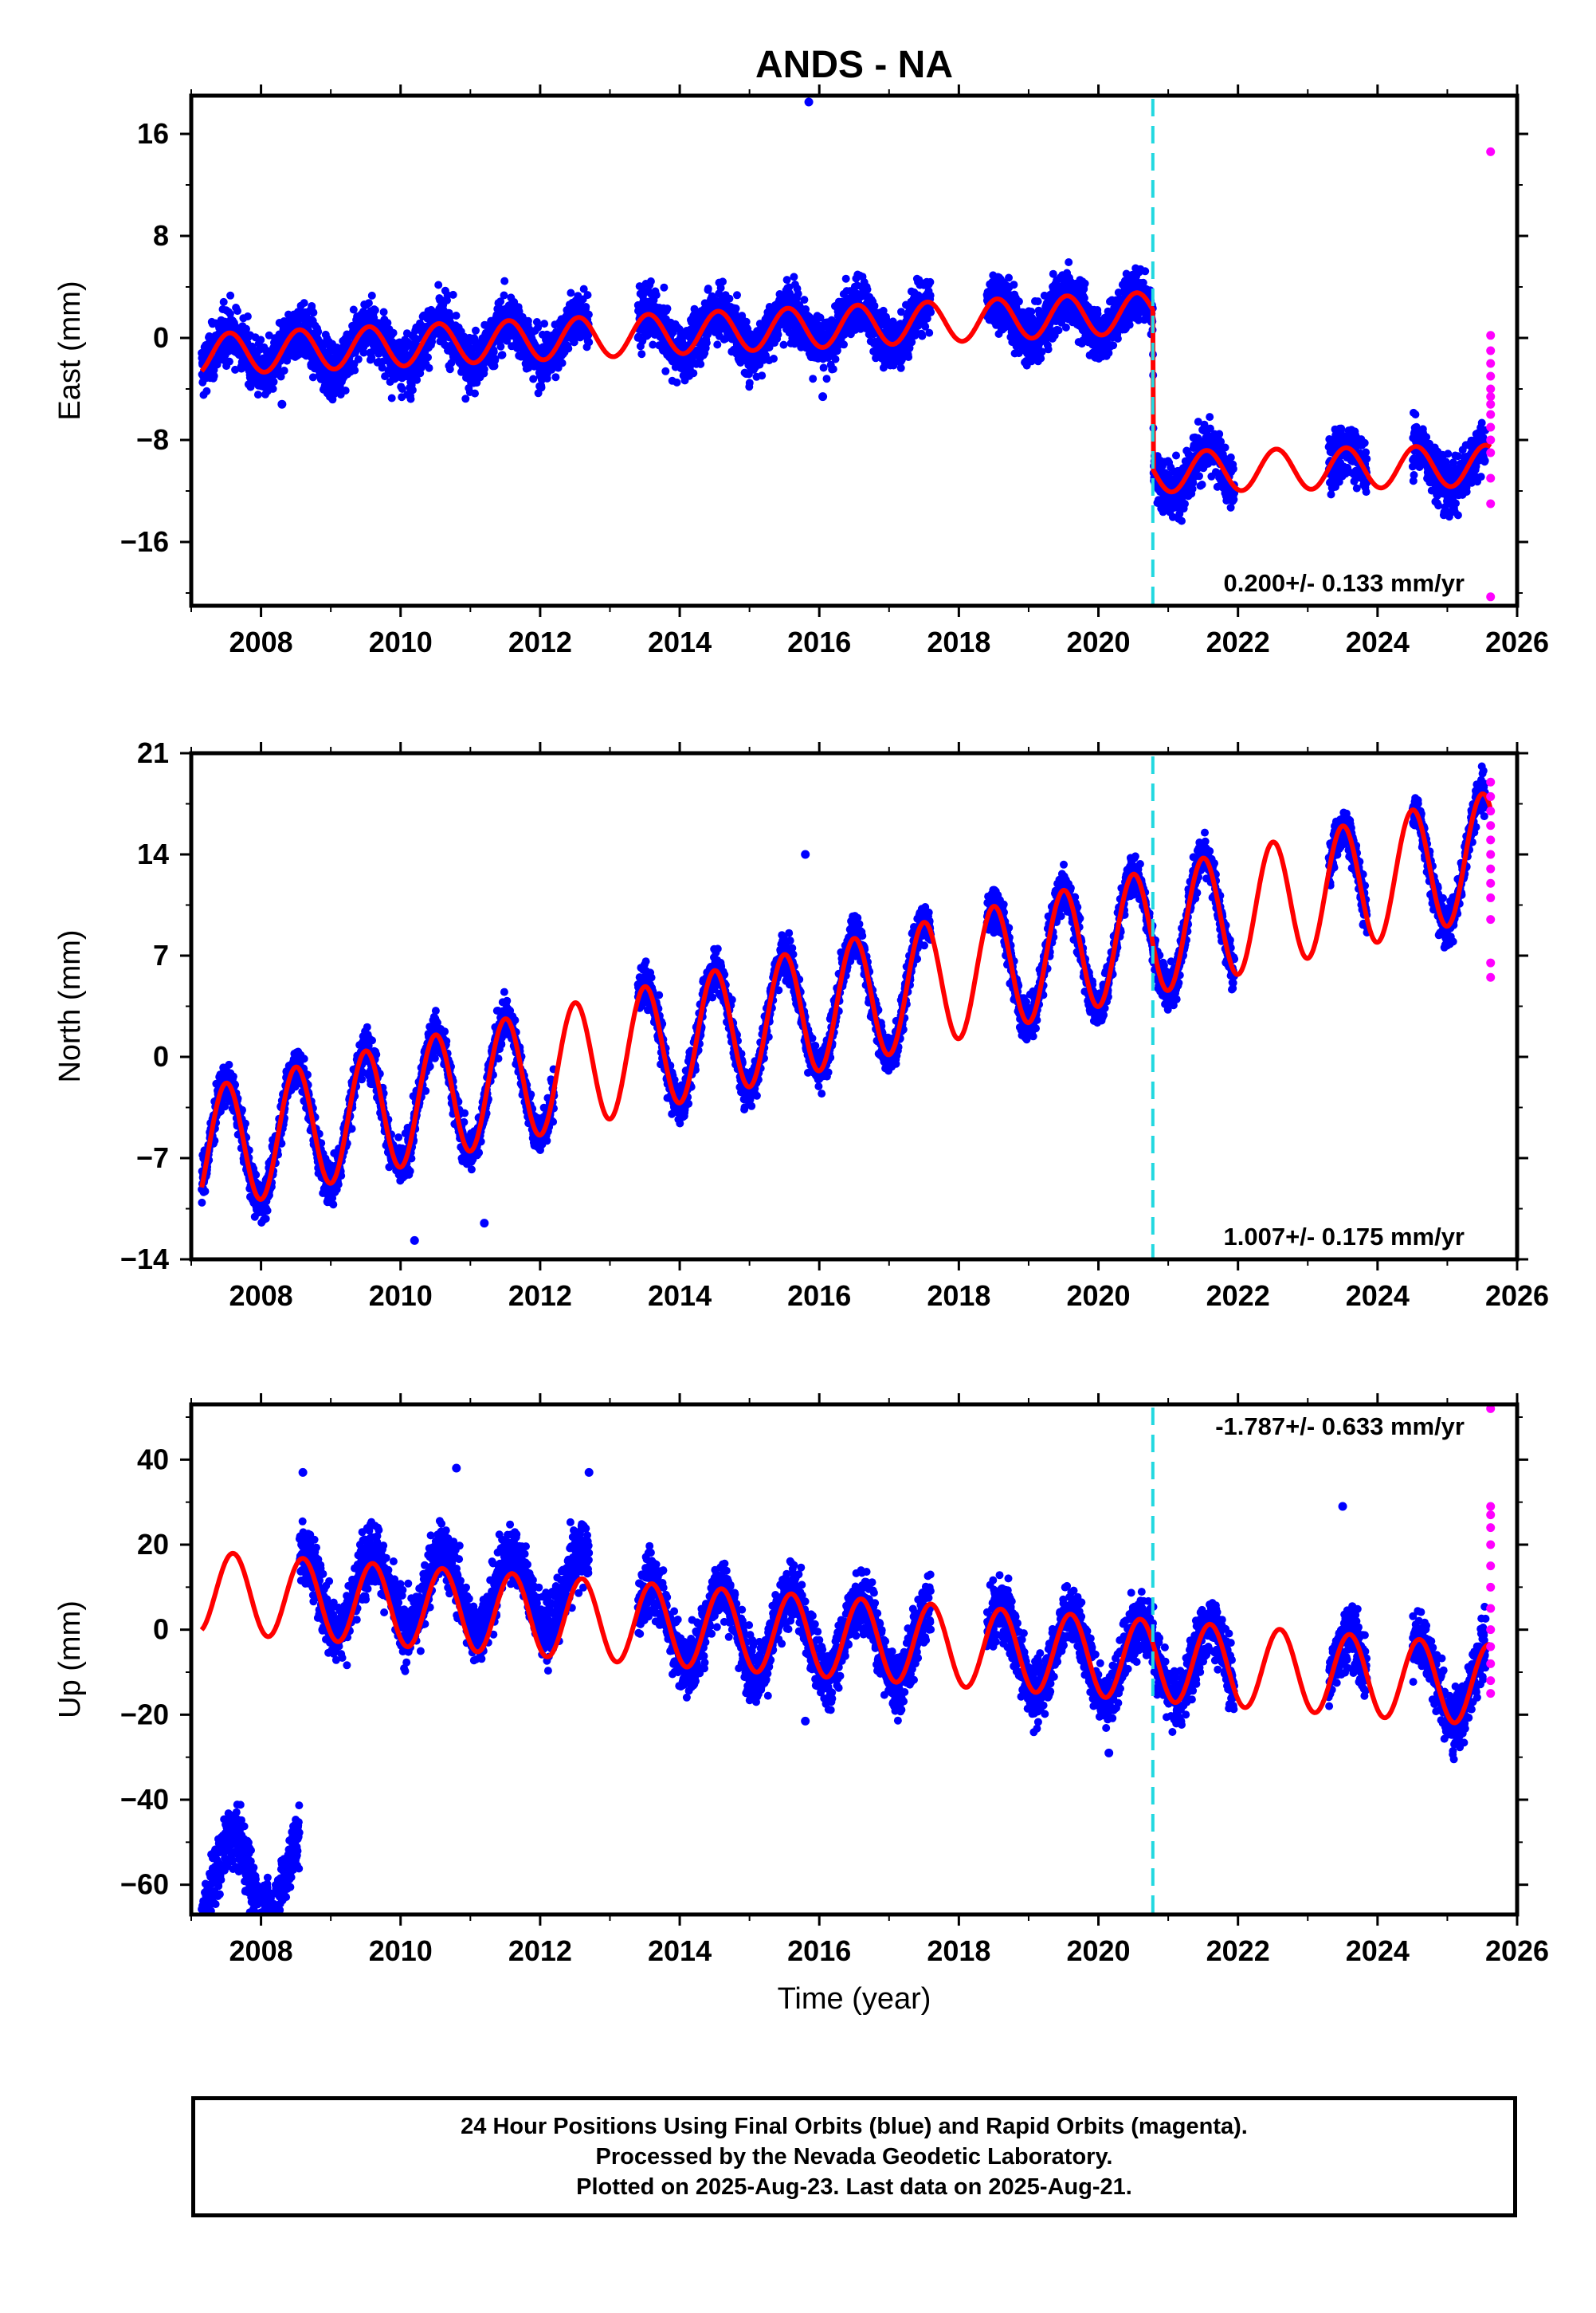 The width and height of the screenshot is (1596, 2313). What do you see at coordinates (1098, 642) in the screenshot?
I see `east-xtick-label: 2020` at bounding box center [1098, 642].